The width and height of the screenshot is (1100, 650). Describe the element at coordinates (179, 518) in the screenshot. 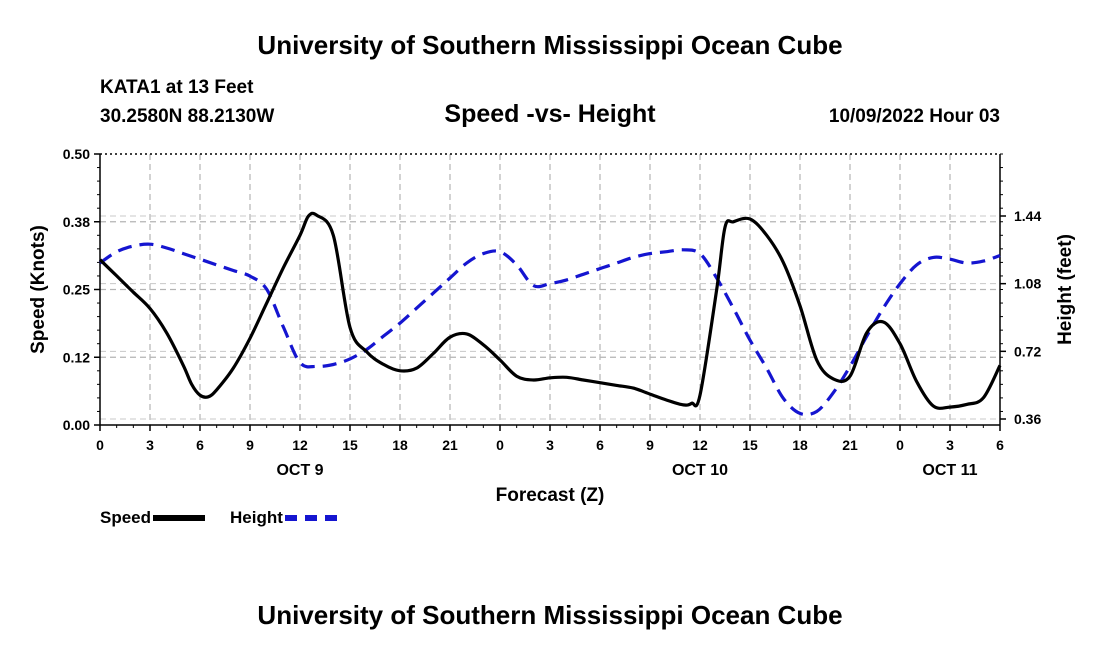

I see `legend-speed-swatch` at that location.